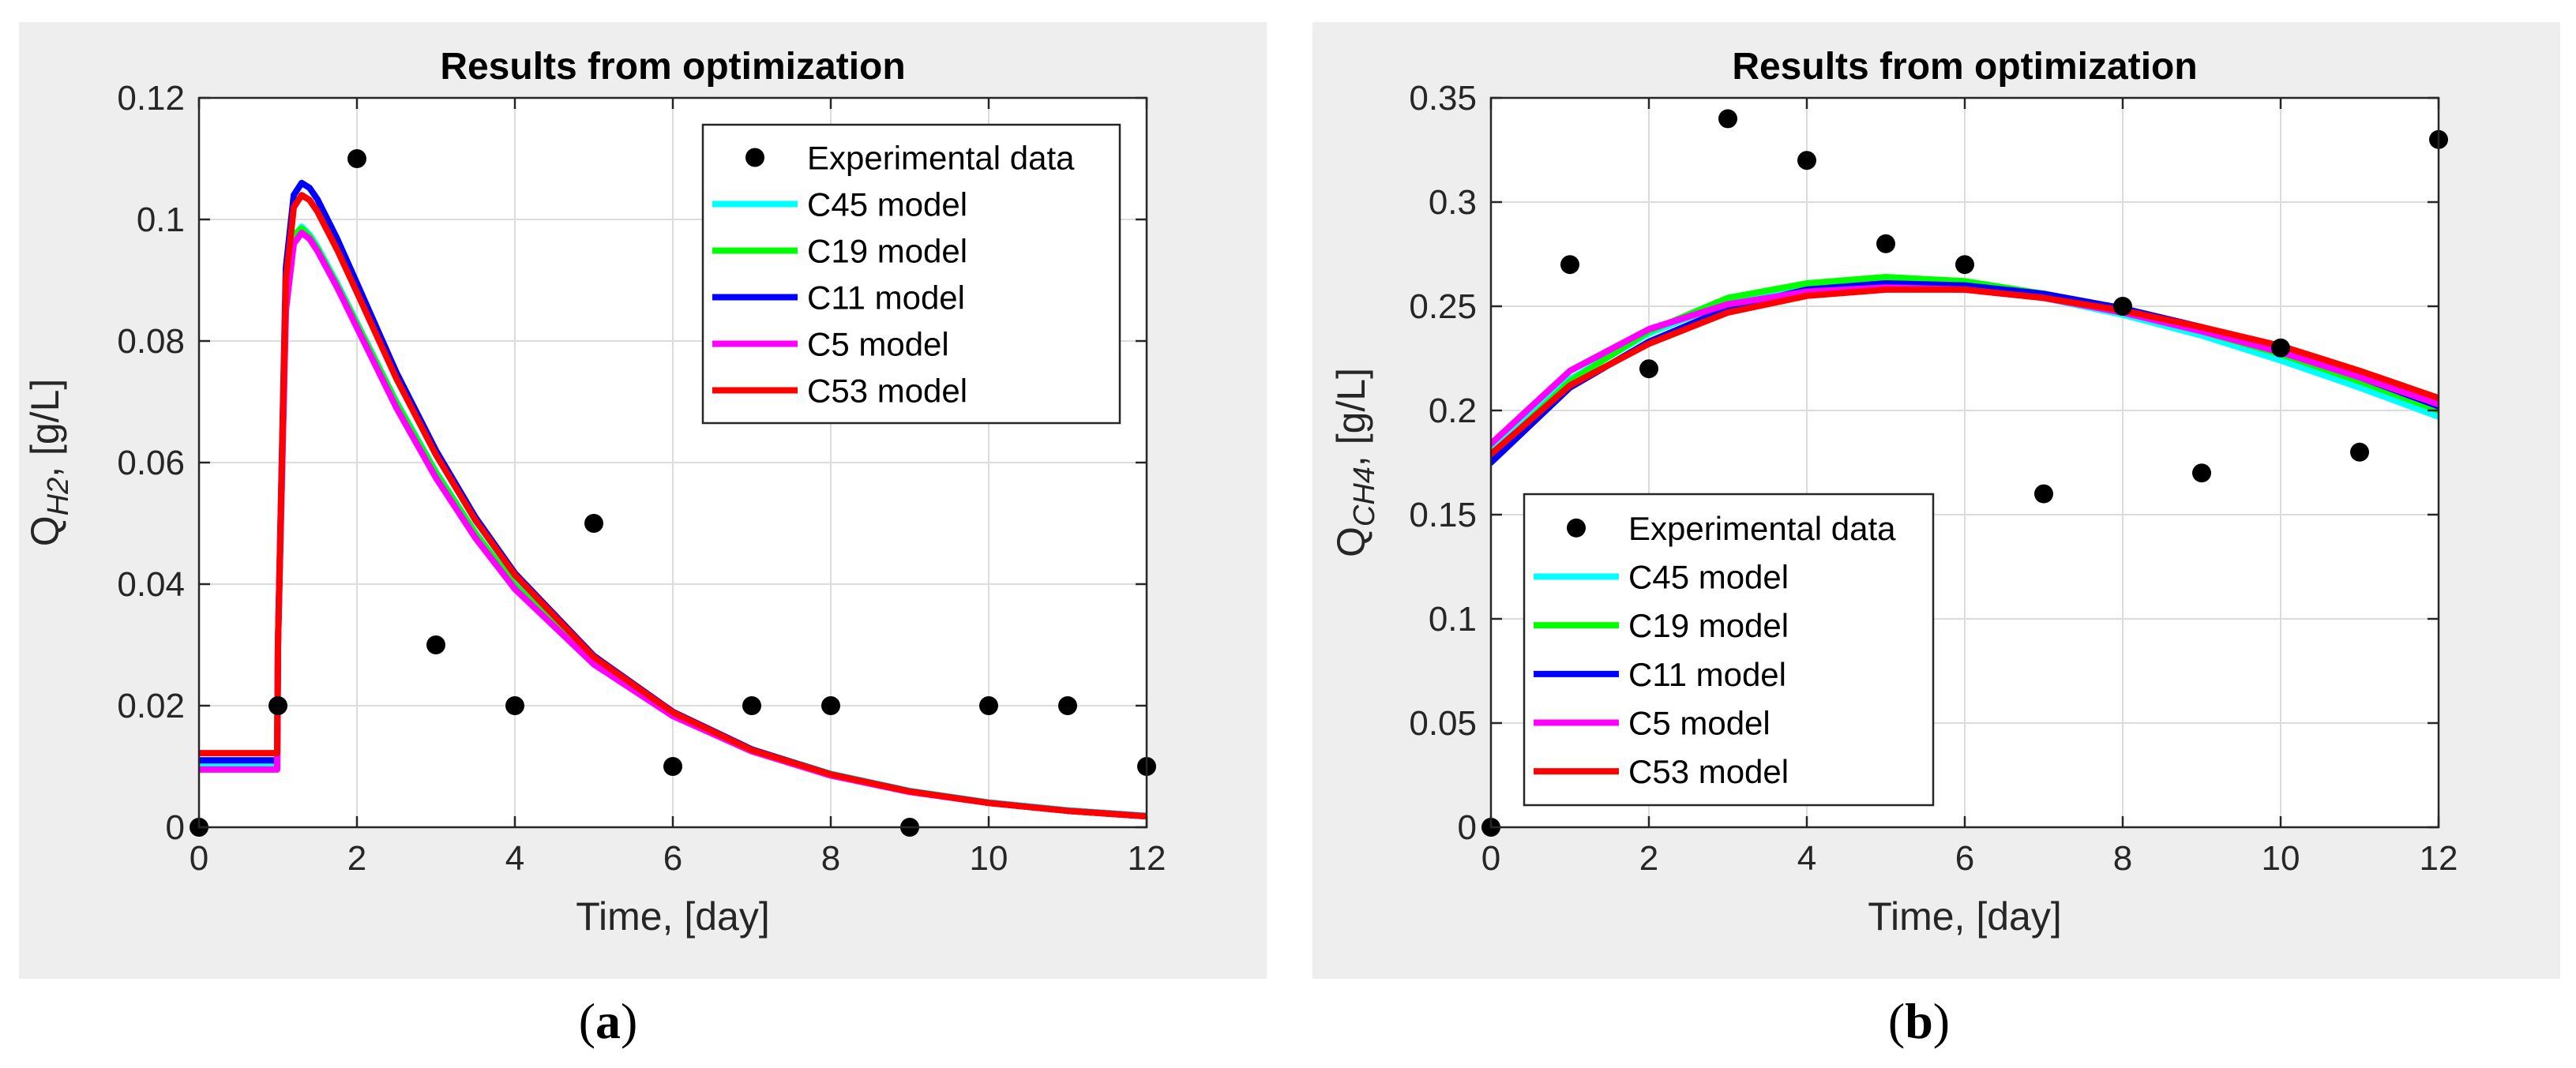  I want to click on y-axis-label-subscript: CH4, so click(1364, 497).